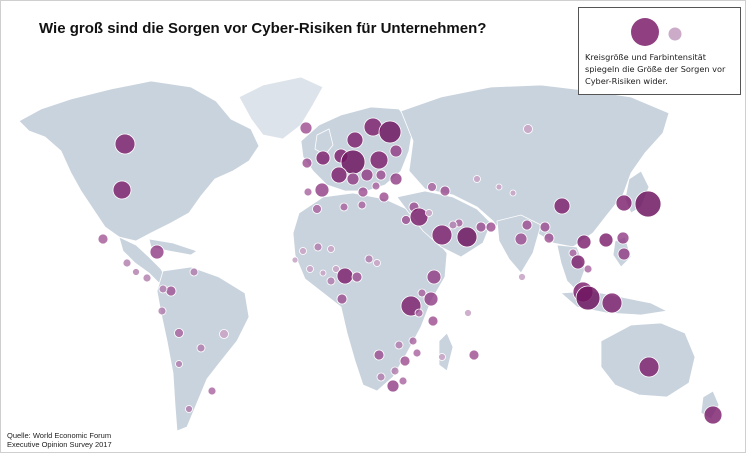 The height and width of the screenshot is (453, 746). I want to click on bubble-lesotho, so click(403, 381).